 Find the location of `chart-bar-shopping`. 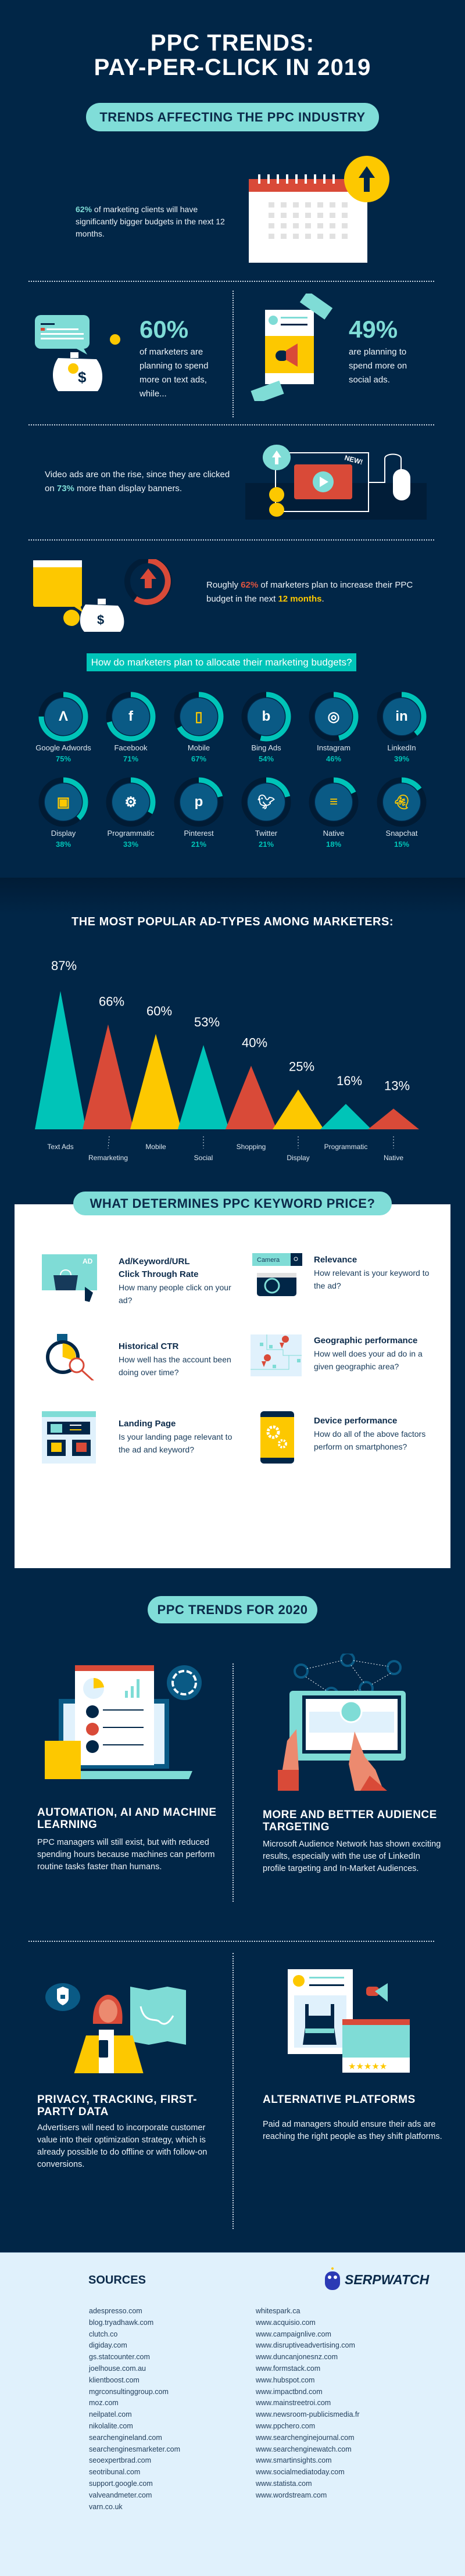

chart-bar-shopping is located at coordinates (252, 1097).